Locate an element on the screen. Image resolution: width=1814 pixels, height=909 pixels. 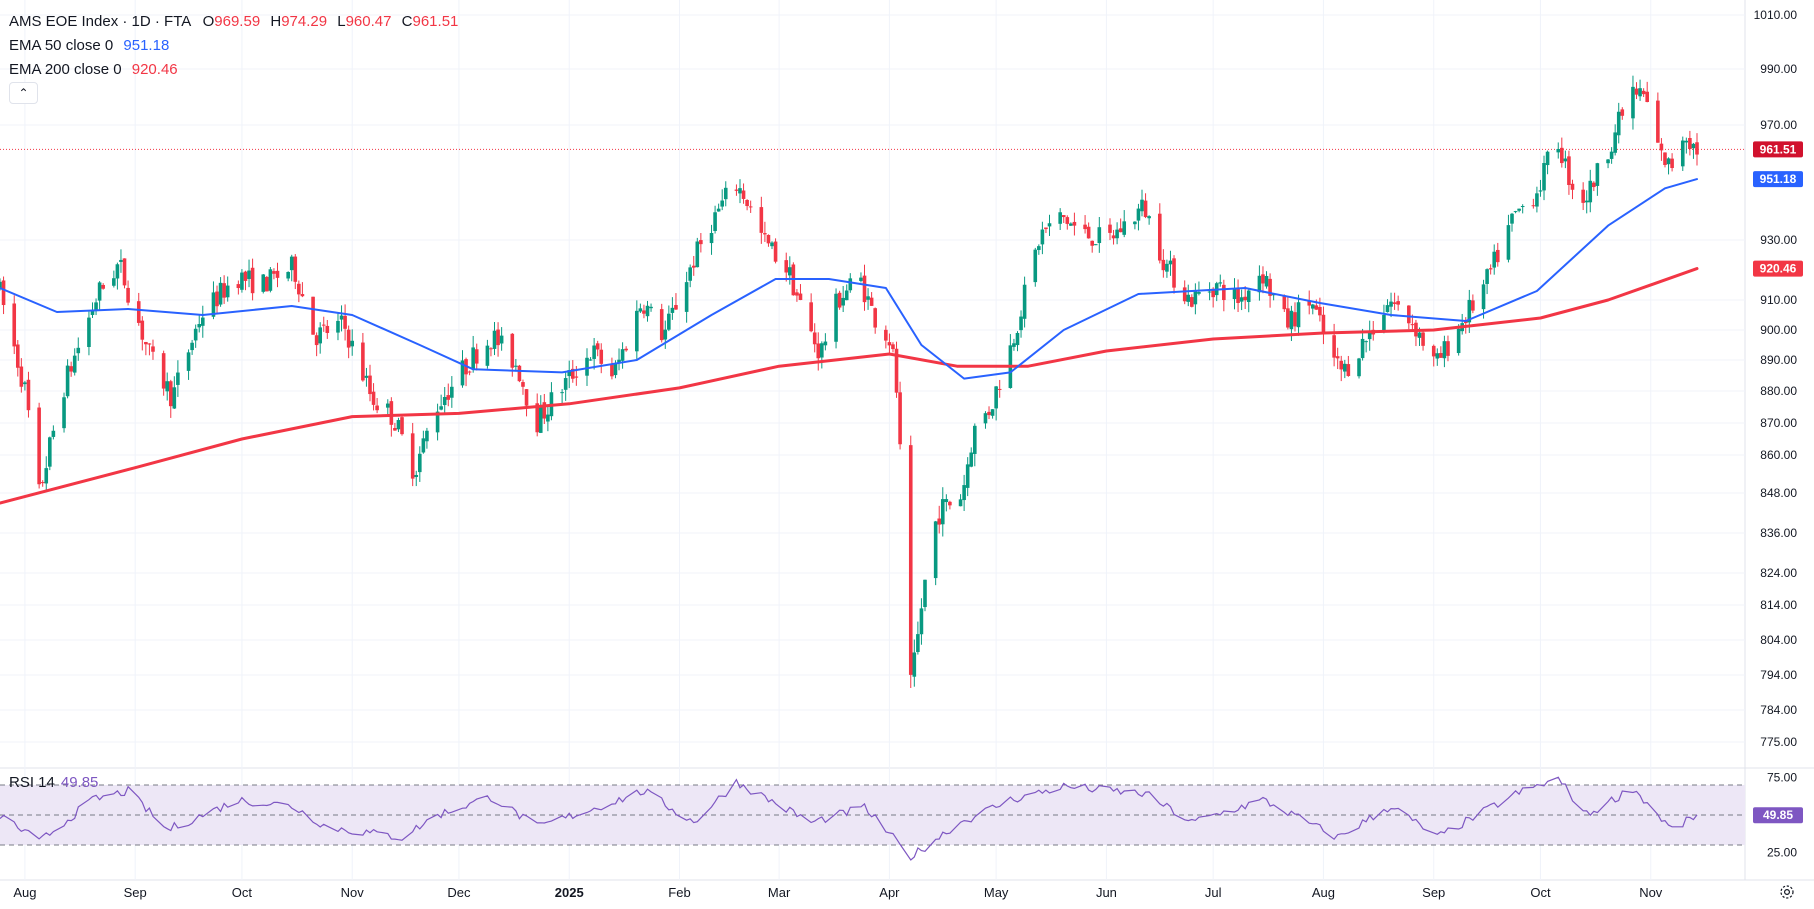
ema200-legend-row: EMA 200 close 0 920.46 is located at coordinates (233, 70).